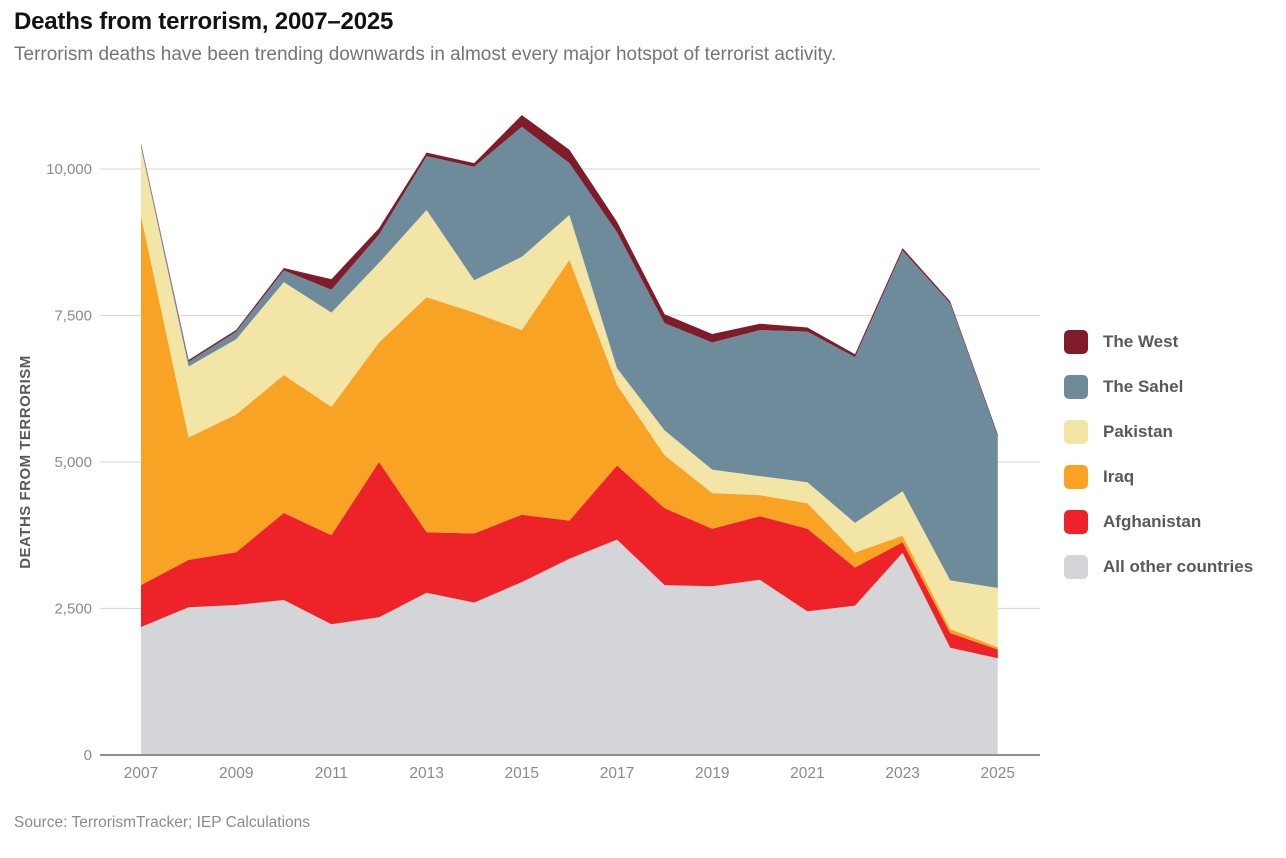 Image resolution: width=1286 pixels, height=858 pixels. What do you see at coordinates (88, 755) in the screenshot?
I see `y-tick-label-0: 0` at bounding box center [88, 755].